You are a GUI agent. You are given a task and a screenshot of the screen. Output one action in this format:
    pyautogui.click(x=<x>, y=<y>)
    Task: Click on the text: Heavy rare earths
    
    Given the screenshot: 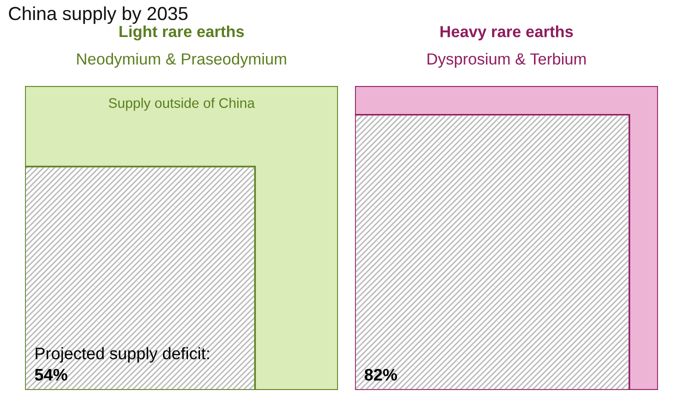 What is the action you would take?
    pyautogui.click(x=506, y=33)
    